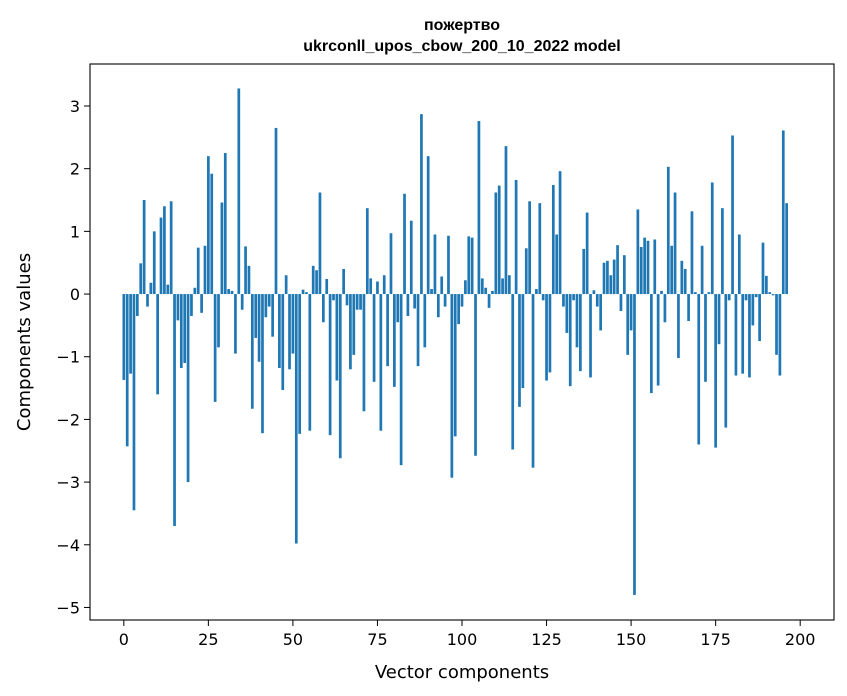  I want to click on x-tick-label-125: 125, so click(546, 639).